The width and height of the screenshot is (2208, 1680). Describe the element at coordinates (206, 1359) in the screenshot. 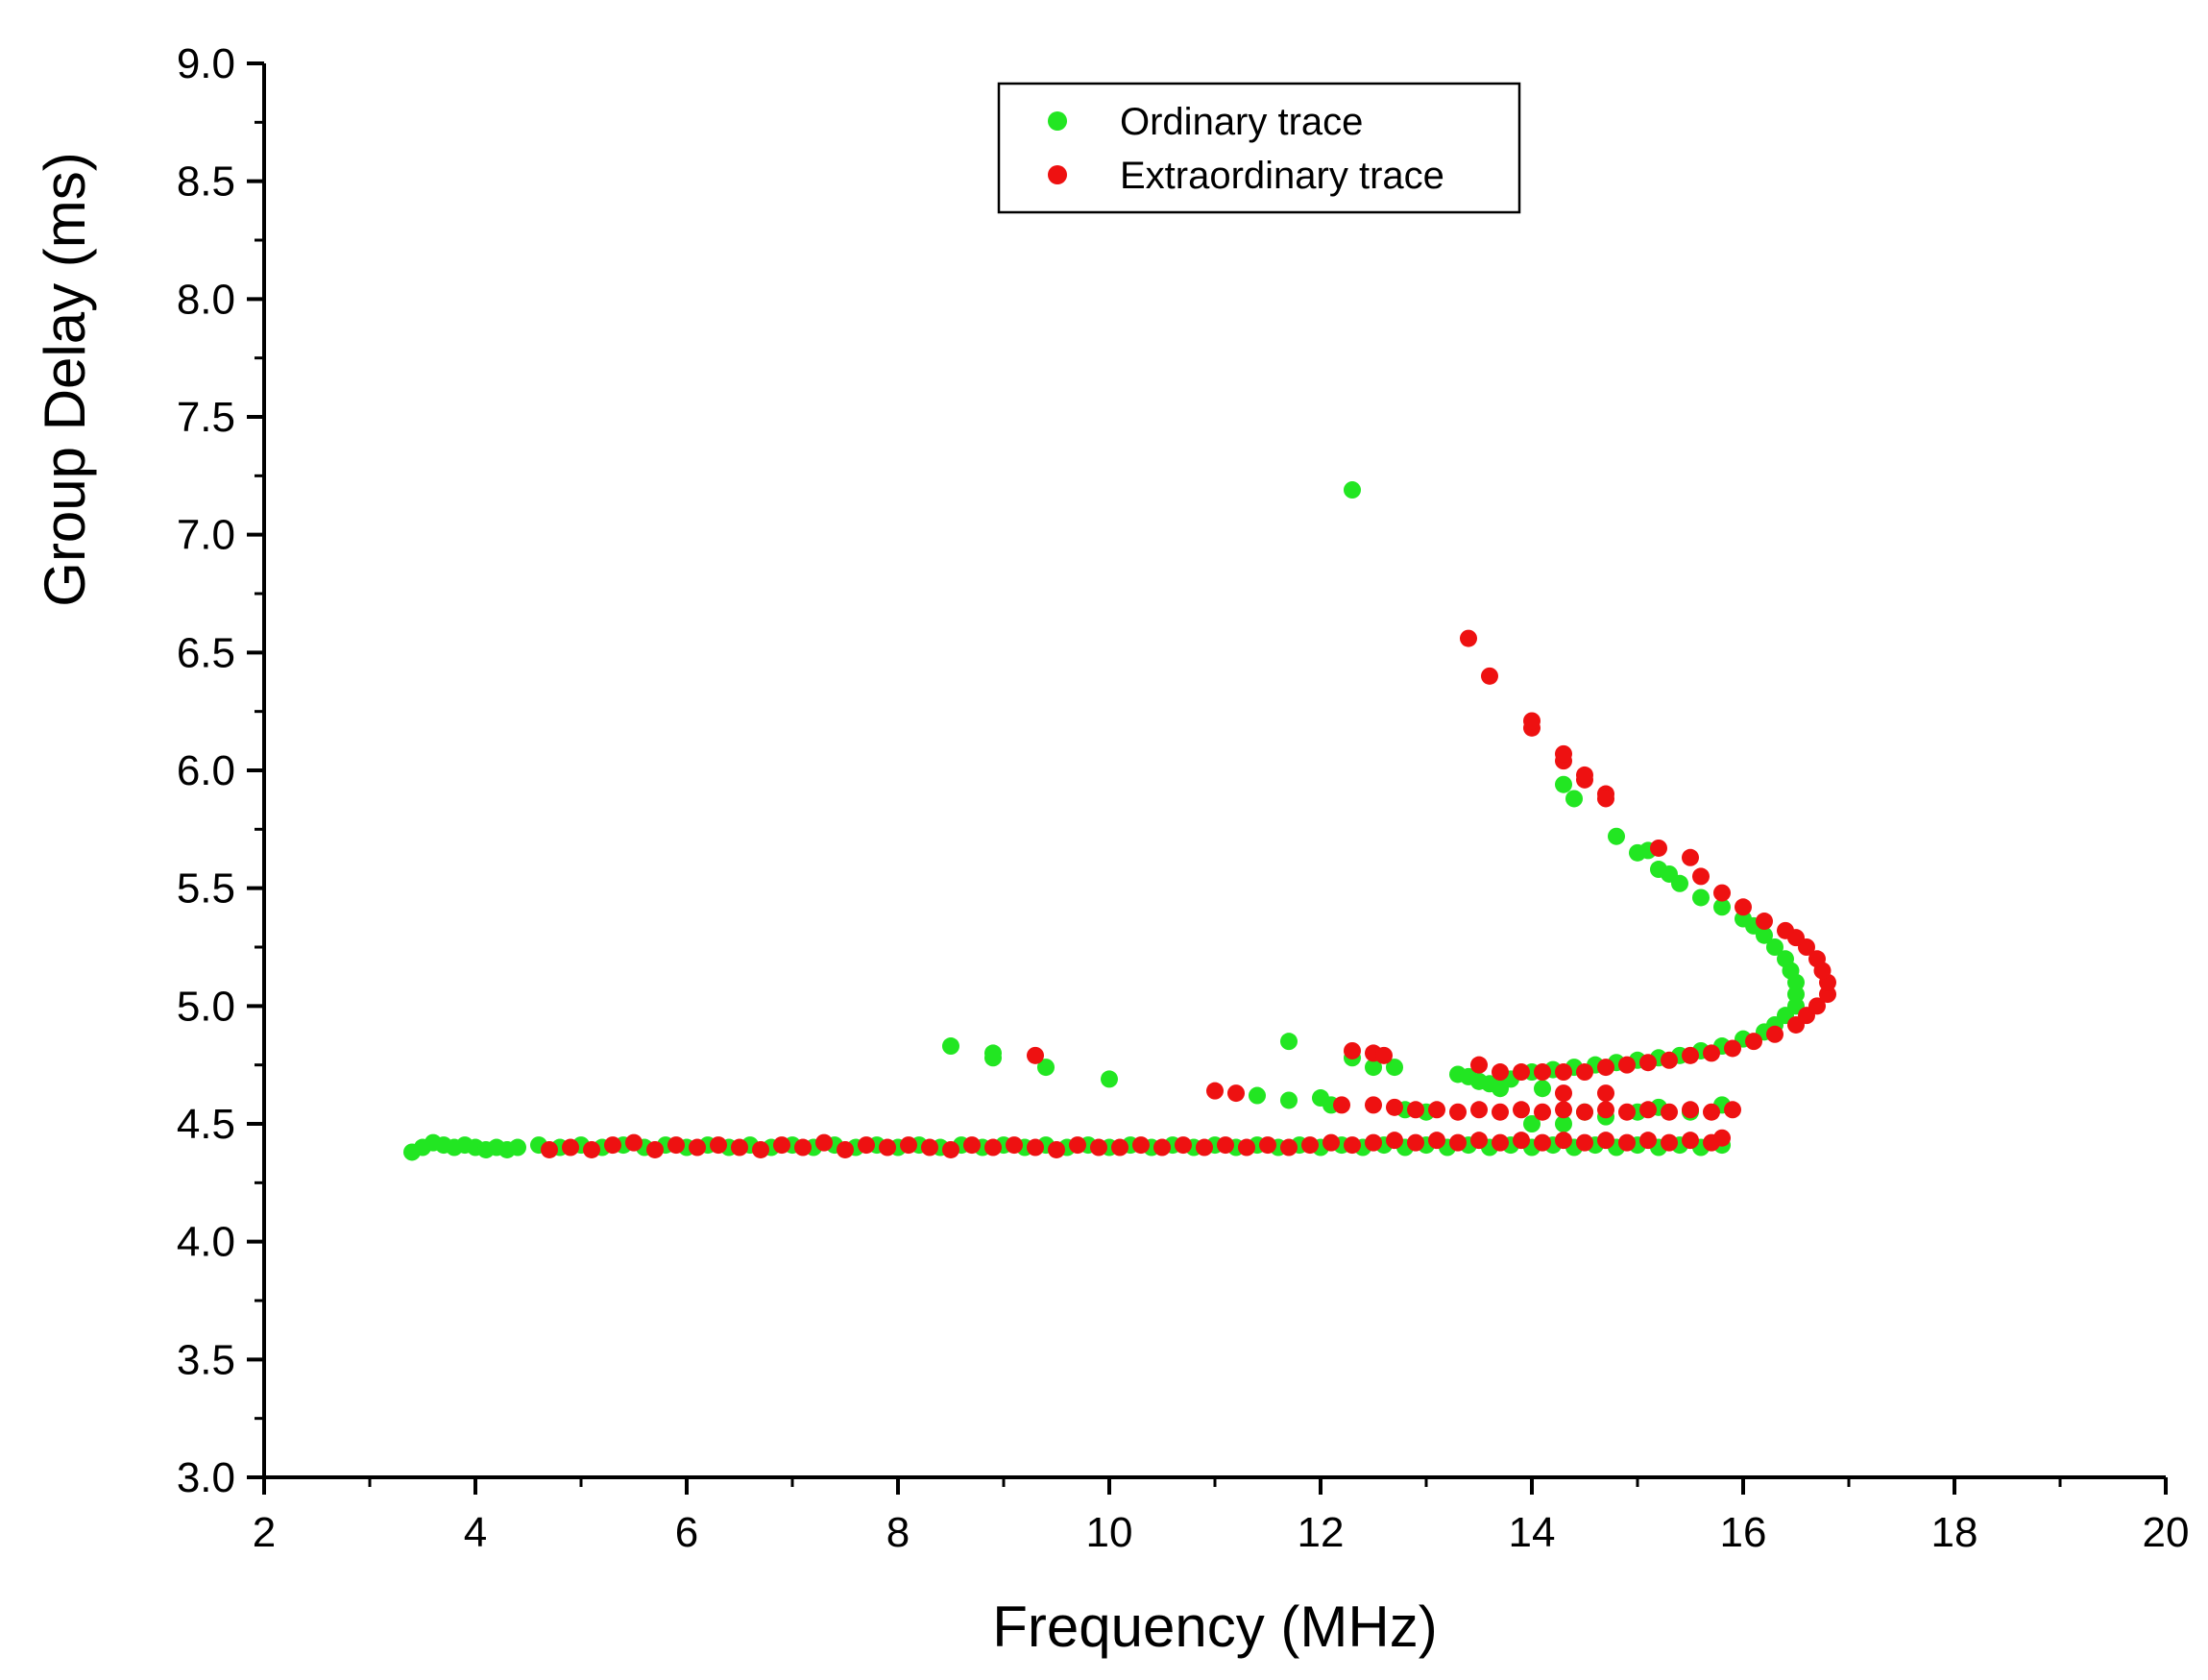

I see `y-tick-label: 3.5` at that location.